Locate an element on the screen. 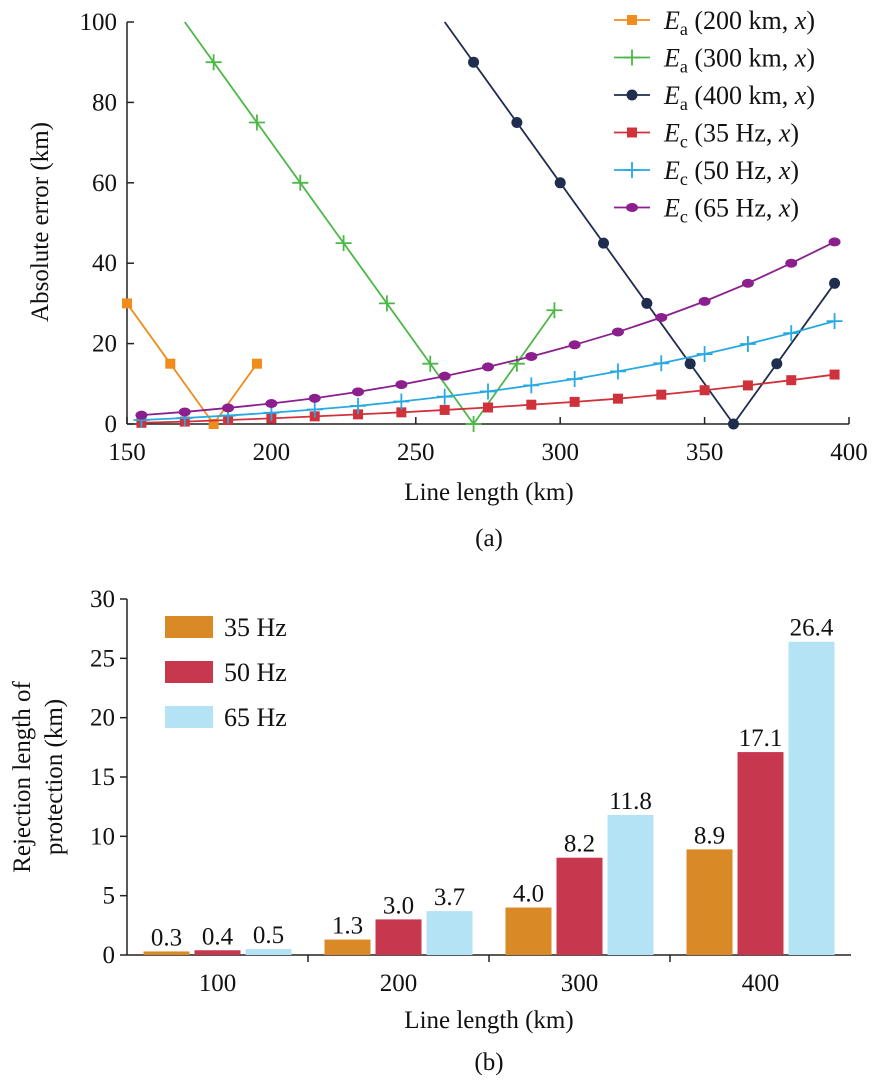 The width and height of the screenshot is (878, 1084). panel-a-legend-marker is located at coordinates (632, 57).